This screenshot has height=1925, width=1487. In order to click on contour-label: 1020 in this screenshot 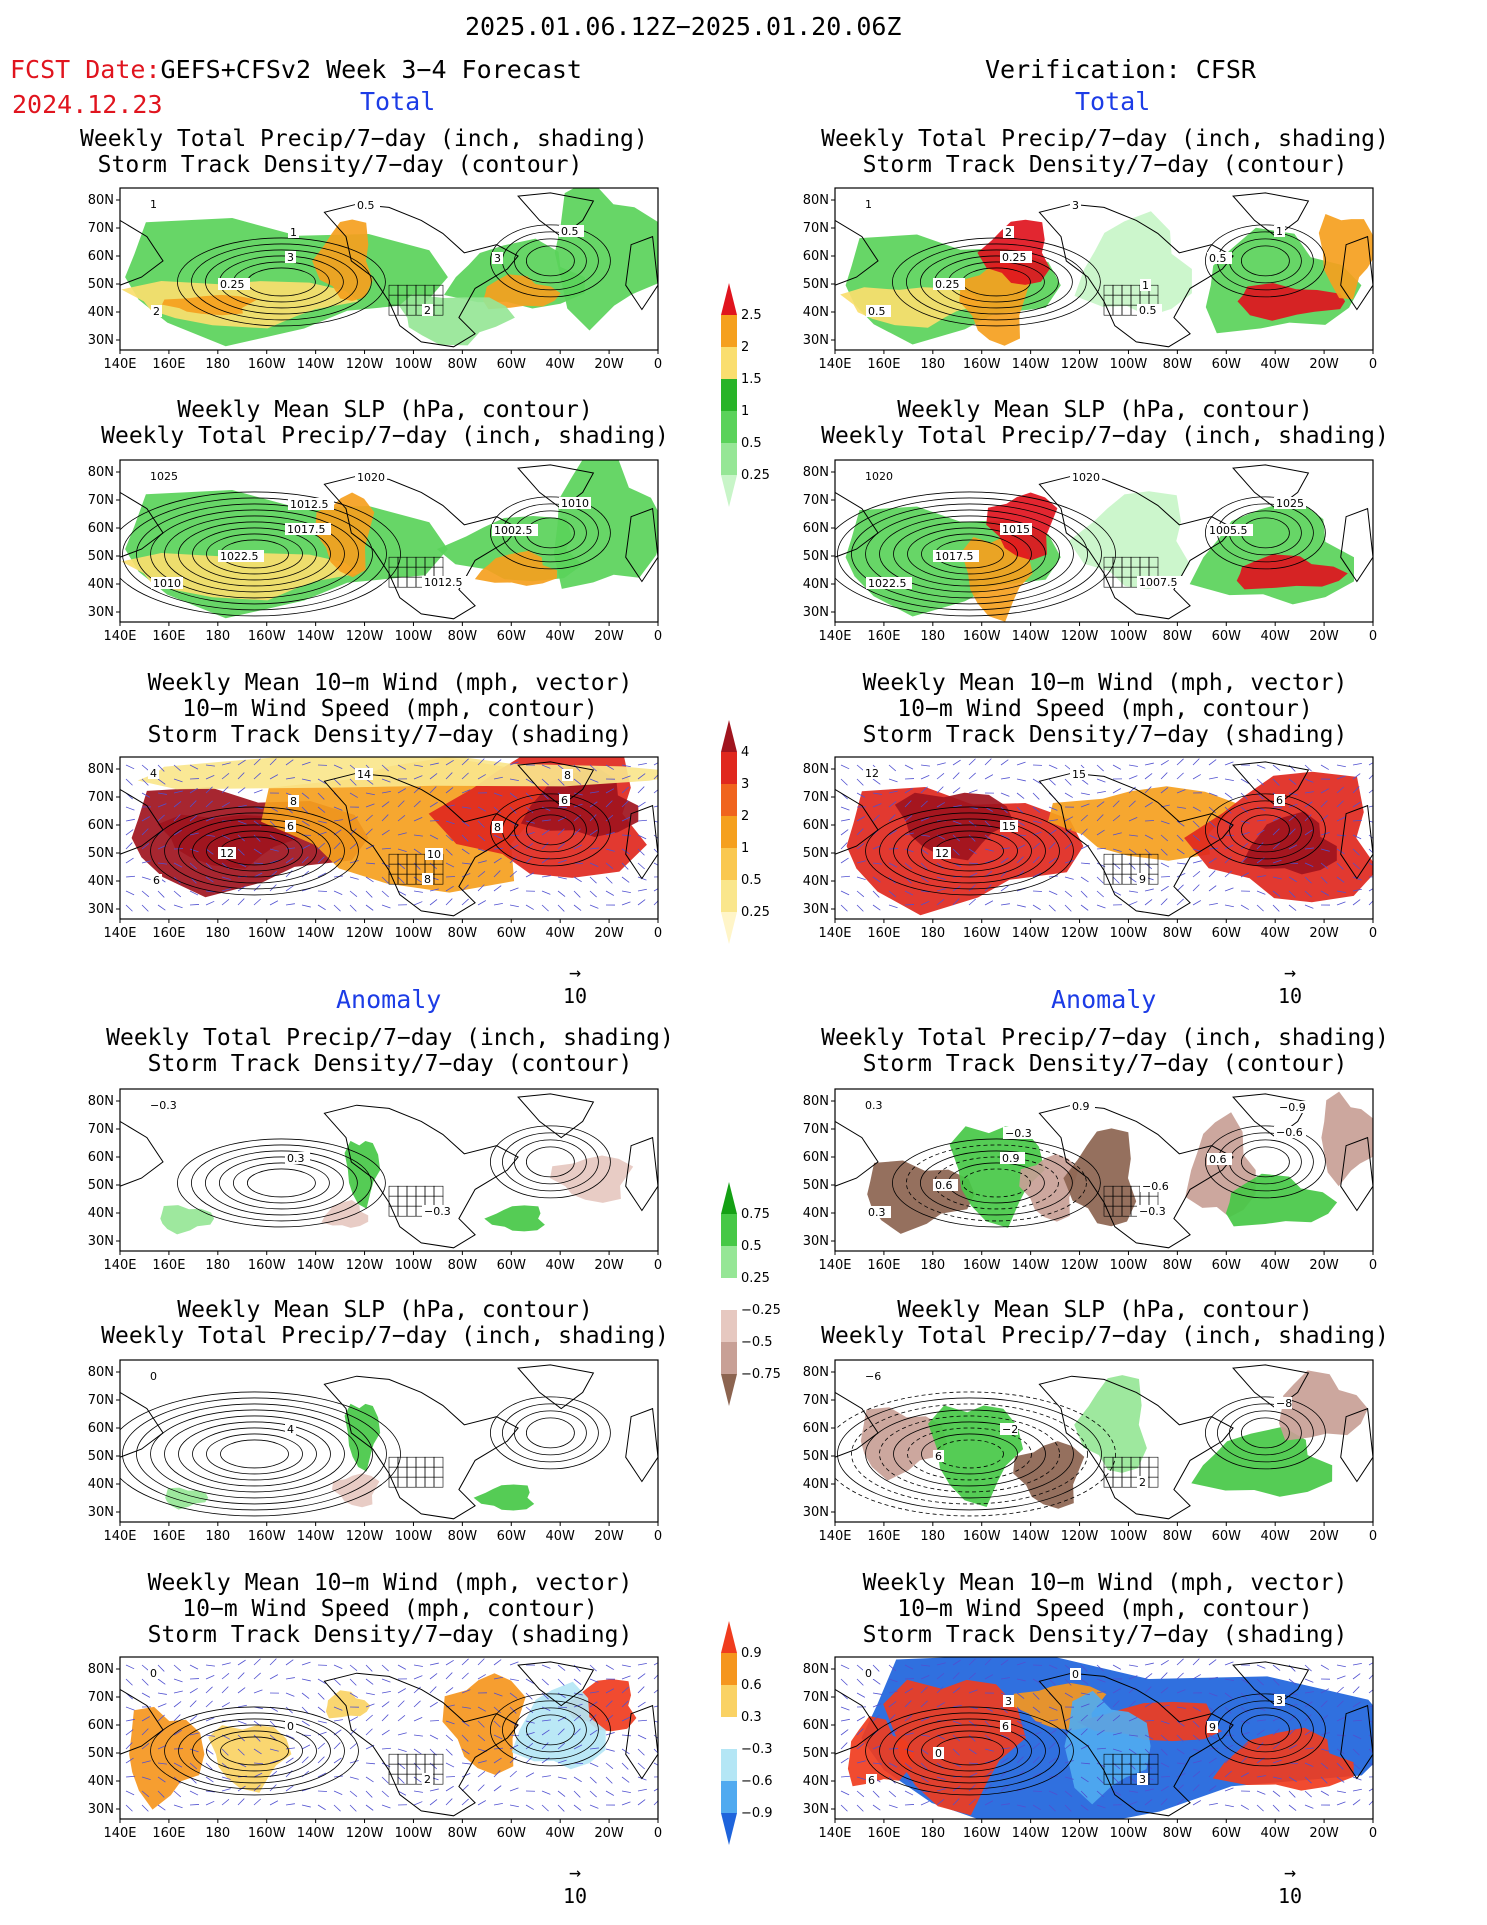, I will do `click(879, 476)`.